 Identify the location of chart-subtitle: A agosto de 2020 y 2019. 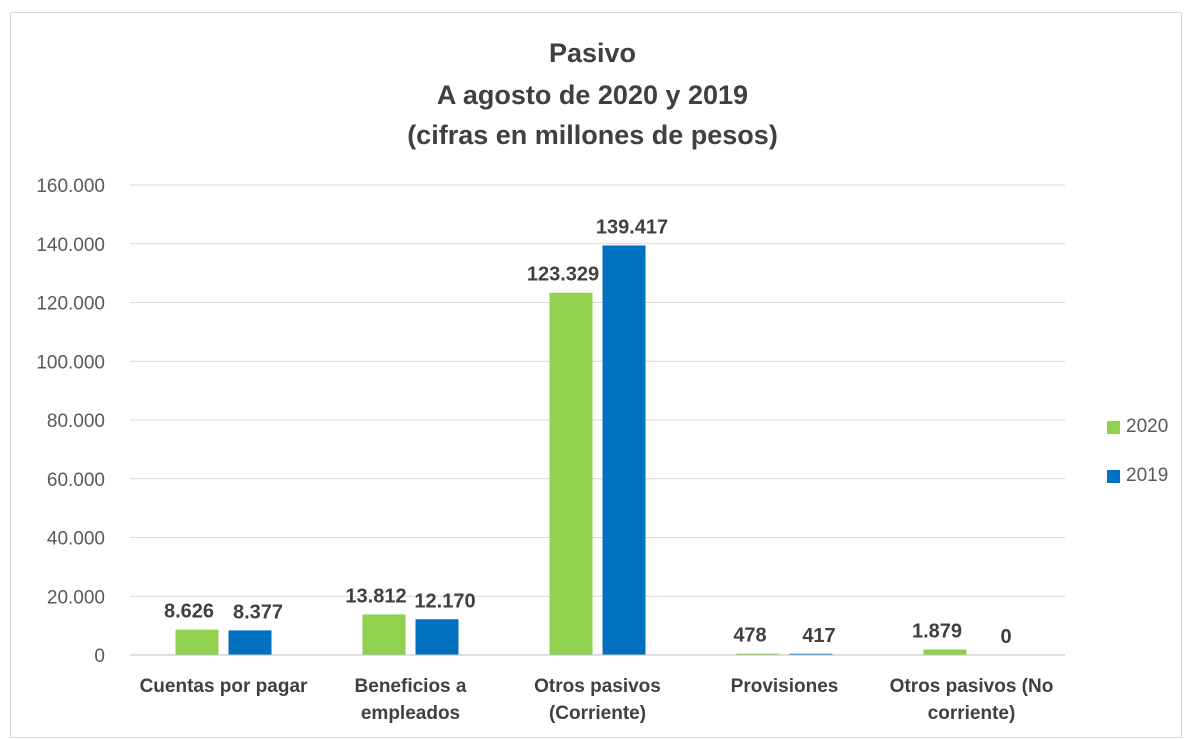
(592, 95).